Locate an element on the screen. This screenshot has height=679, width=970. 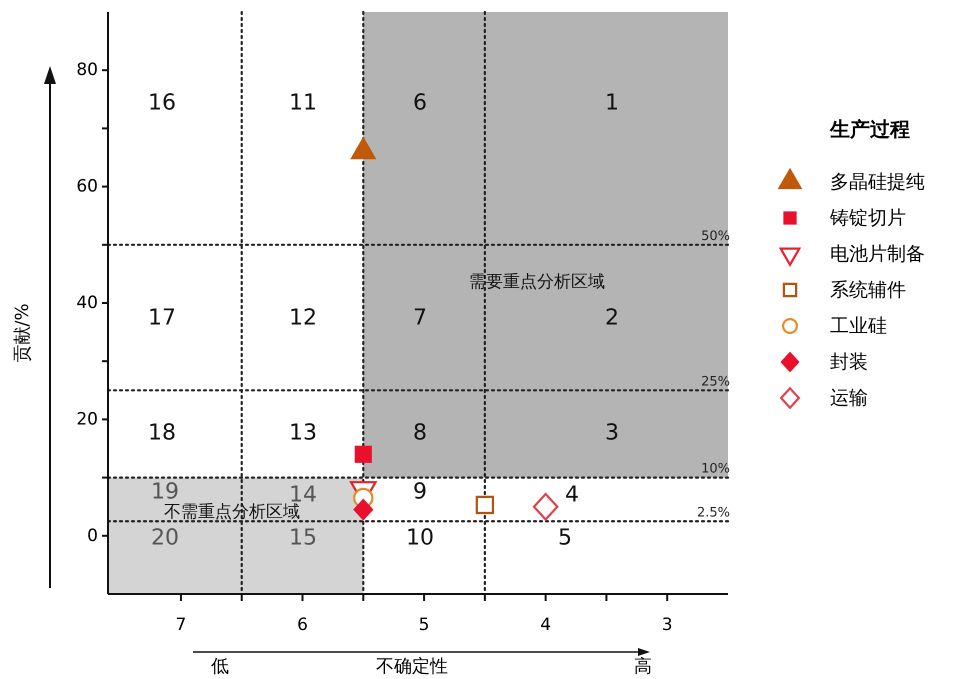
x-tick-label: 7 is located at coordinates (181, 625).